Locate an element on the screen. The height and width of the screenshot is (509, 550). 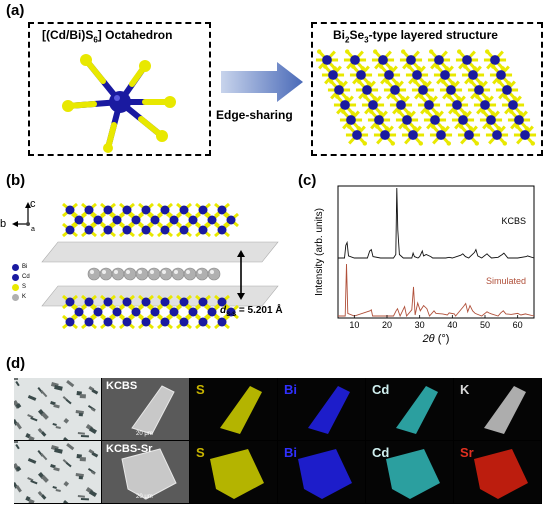
legend-bi: Bi is located at coordinates (25, 267).